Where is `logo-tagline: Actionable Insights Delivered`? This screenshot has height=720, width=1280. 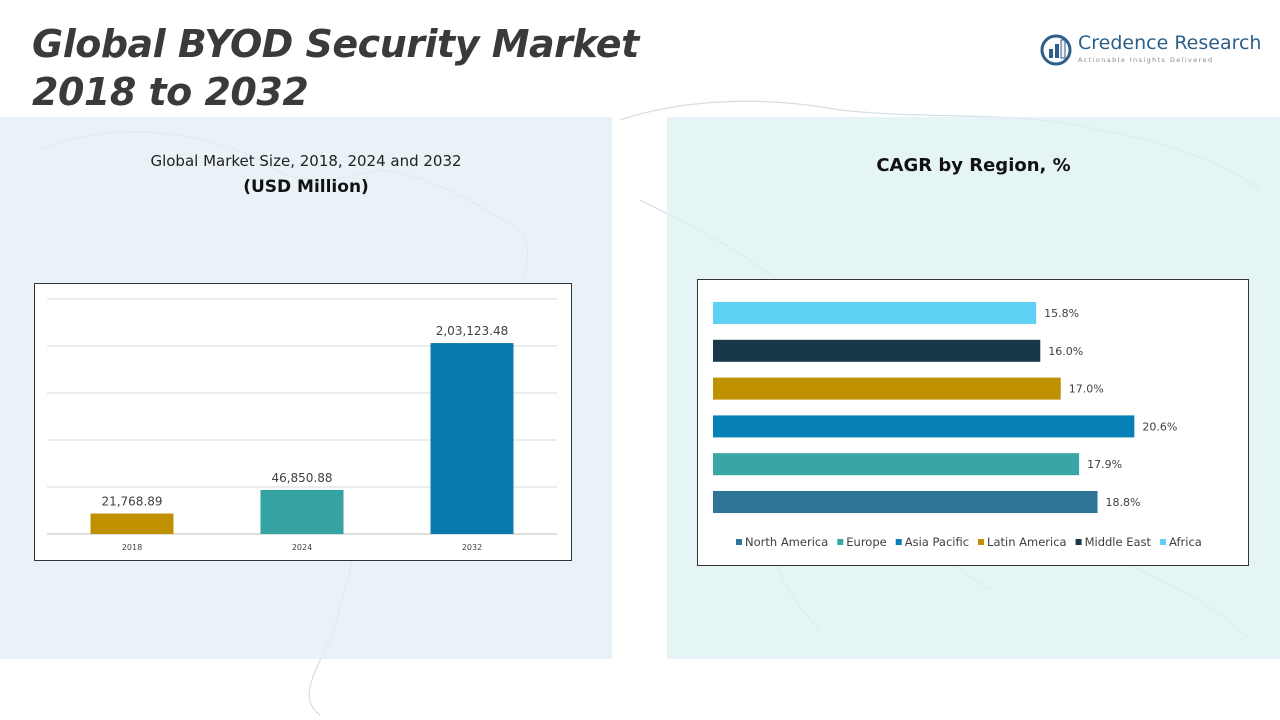
logo-tagline: Actionable Insights Delivered is located at coordinates (1146, 60).